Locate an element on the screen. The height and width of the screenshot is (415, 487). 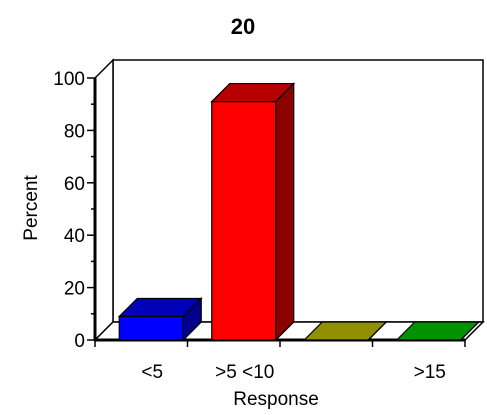
y-axis: 0 20 40 60 80 100 is located at coordinates (75, 210).